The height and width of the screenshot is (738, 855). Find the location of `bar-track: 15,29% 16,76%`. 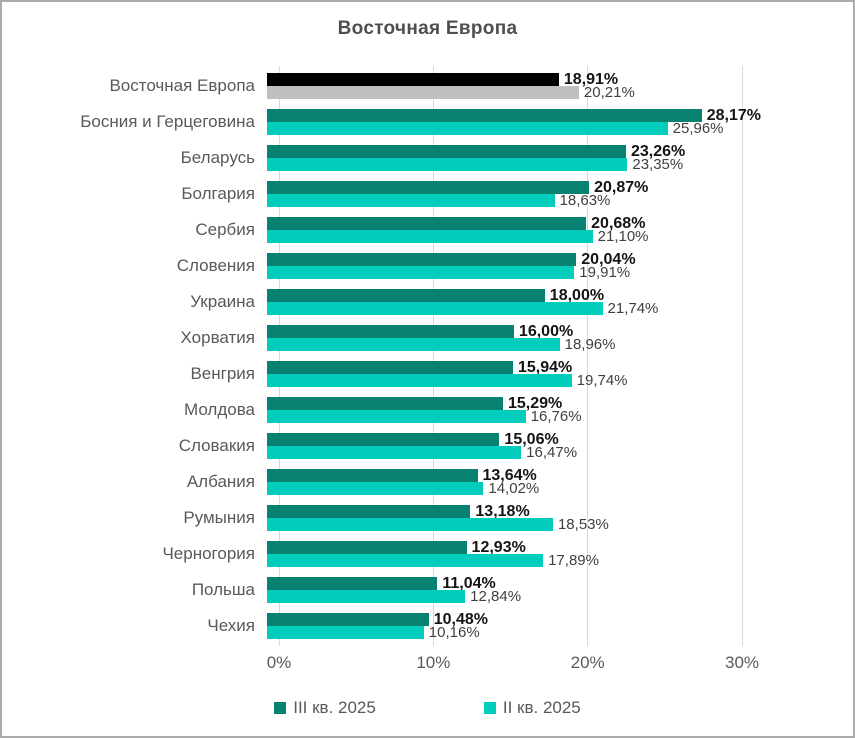

bar-track: 15,29% 16,76% is located at coordinates (498, 410).